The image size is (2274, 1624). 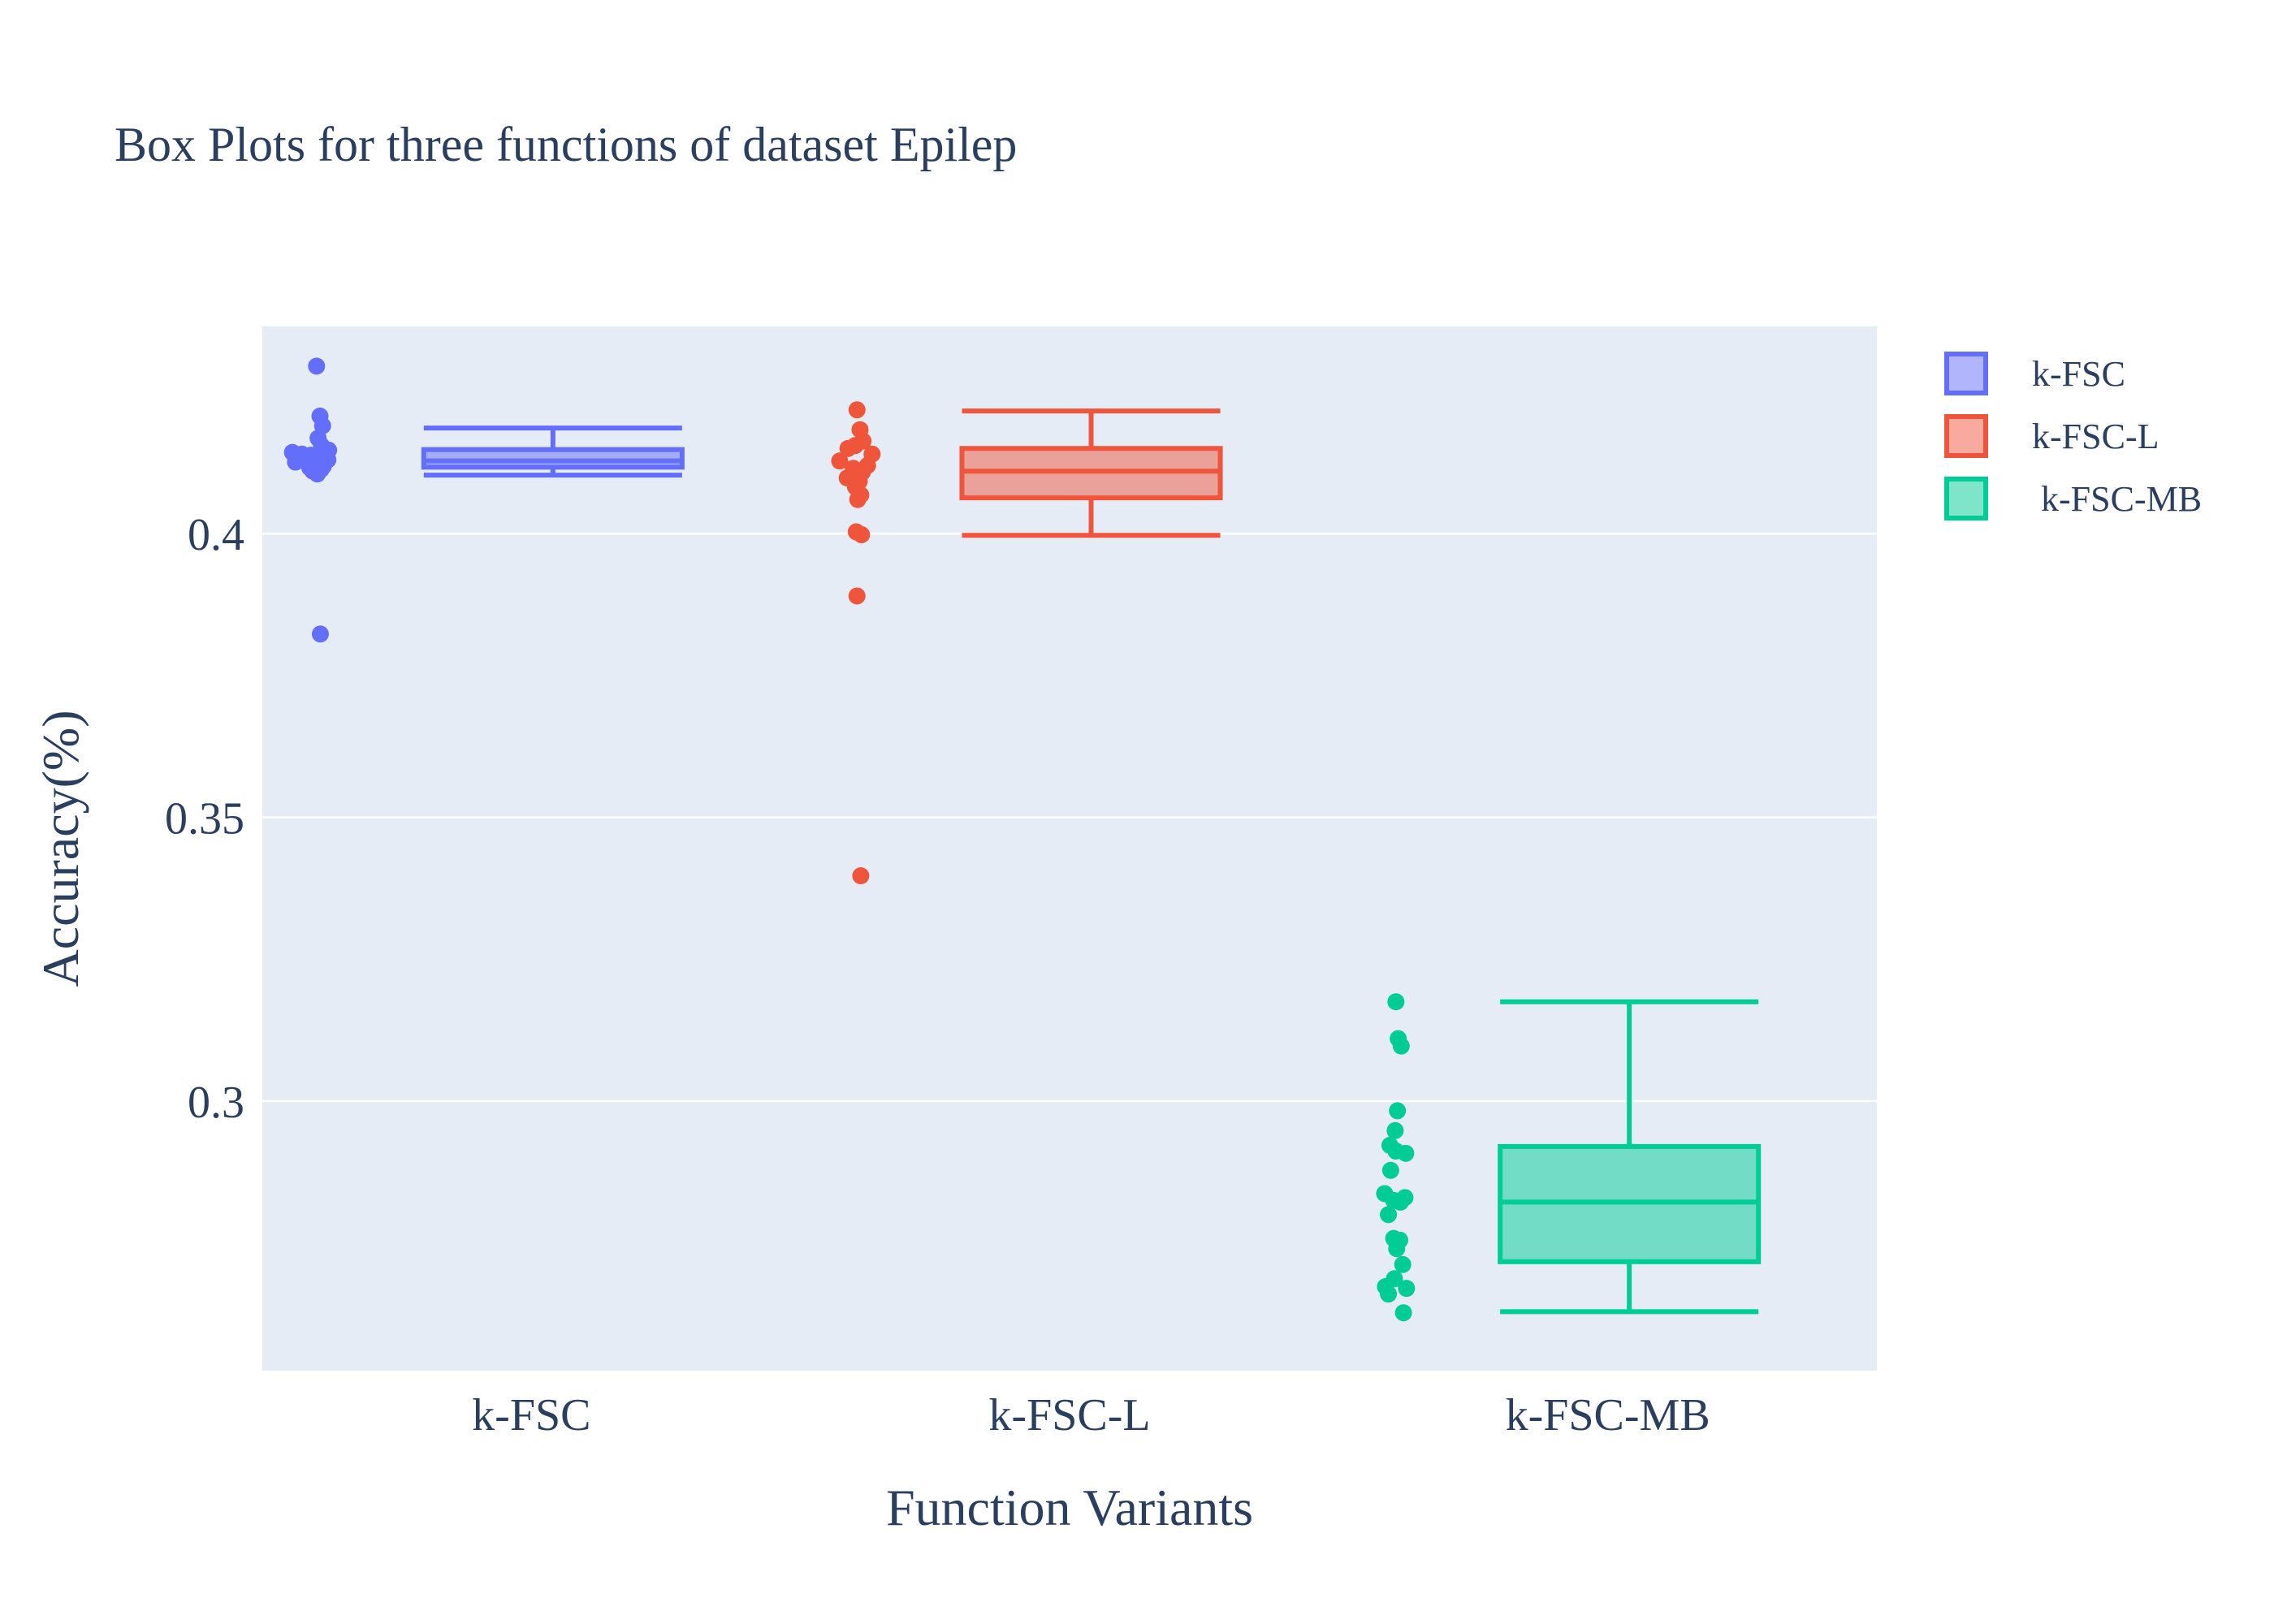 What do you see at coordinates (484, 500) in the screenshot?
I see `trace-k-fsc` at bounding box center [484, 500].